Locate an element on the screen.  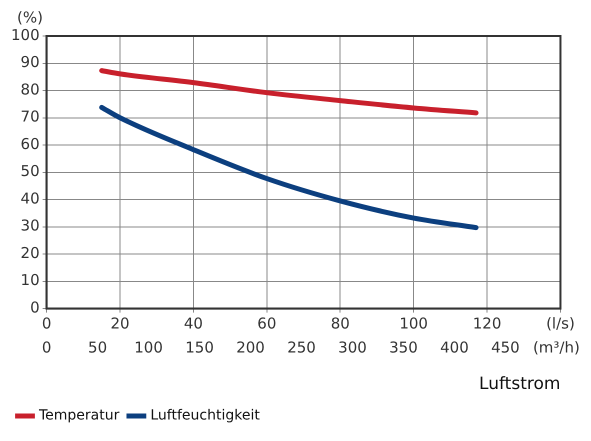
y-tick-label: 70 is located at coordinates (30, 117).